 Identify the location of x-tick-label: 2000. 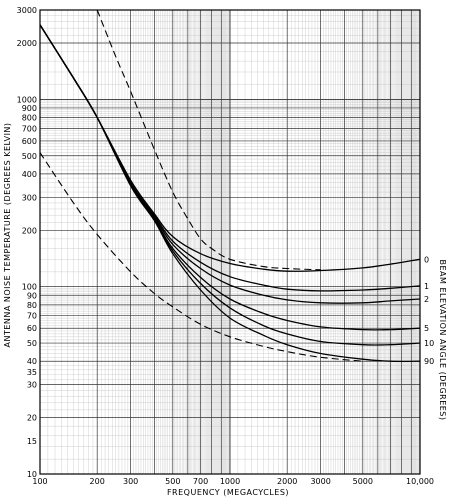
(287, 481).